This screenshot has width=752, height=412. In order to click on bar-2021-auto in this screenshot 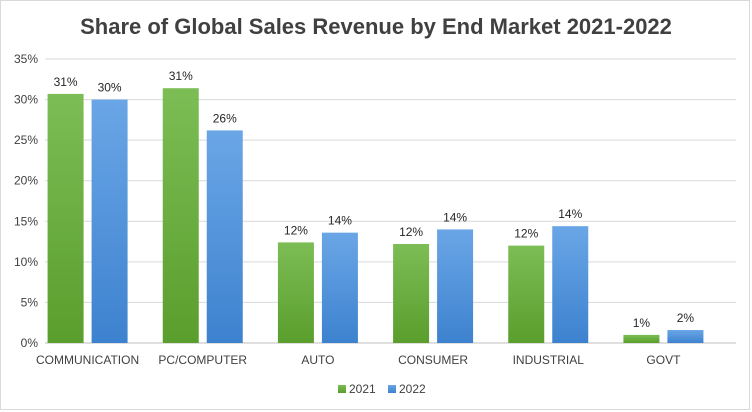, I will do `click(295, 292)`.